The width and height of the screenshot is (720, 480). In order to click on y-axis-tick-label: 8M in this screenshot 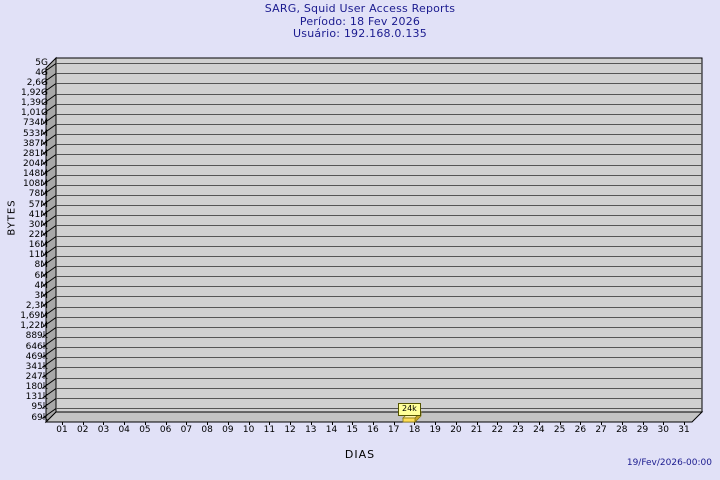, I will do `click(41, 265)`.